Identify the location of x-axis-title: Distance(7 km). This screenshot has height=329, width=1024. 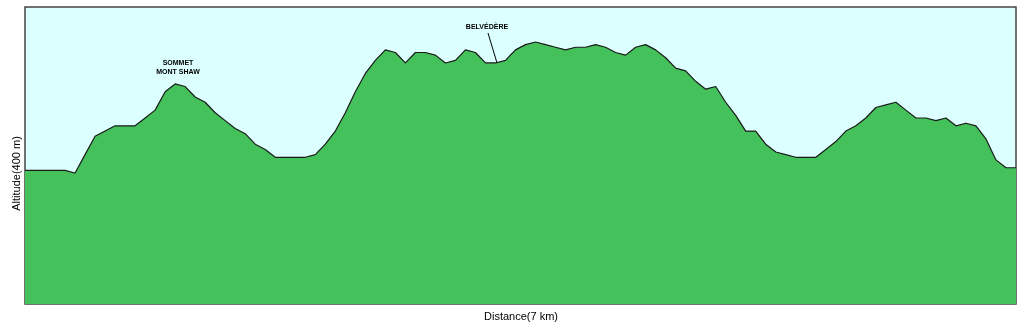
(521, 315).